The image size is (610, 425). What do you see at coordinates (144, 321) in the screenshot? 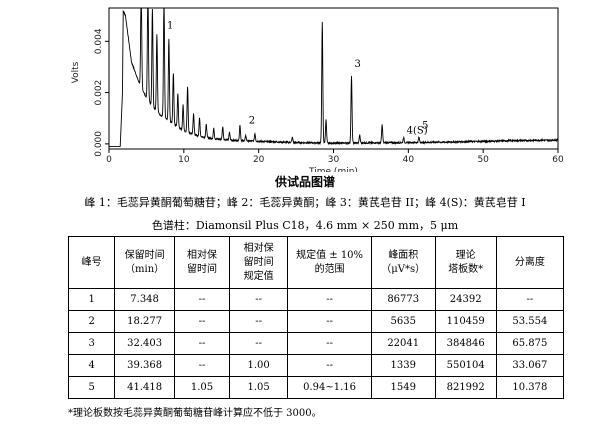
I see `table-cell: 18.277` at bounding box center [144, 321].